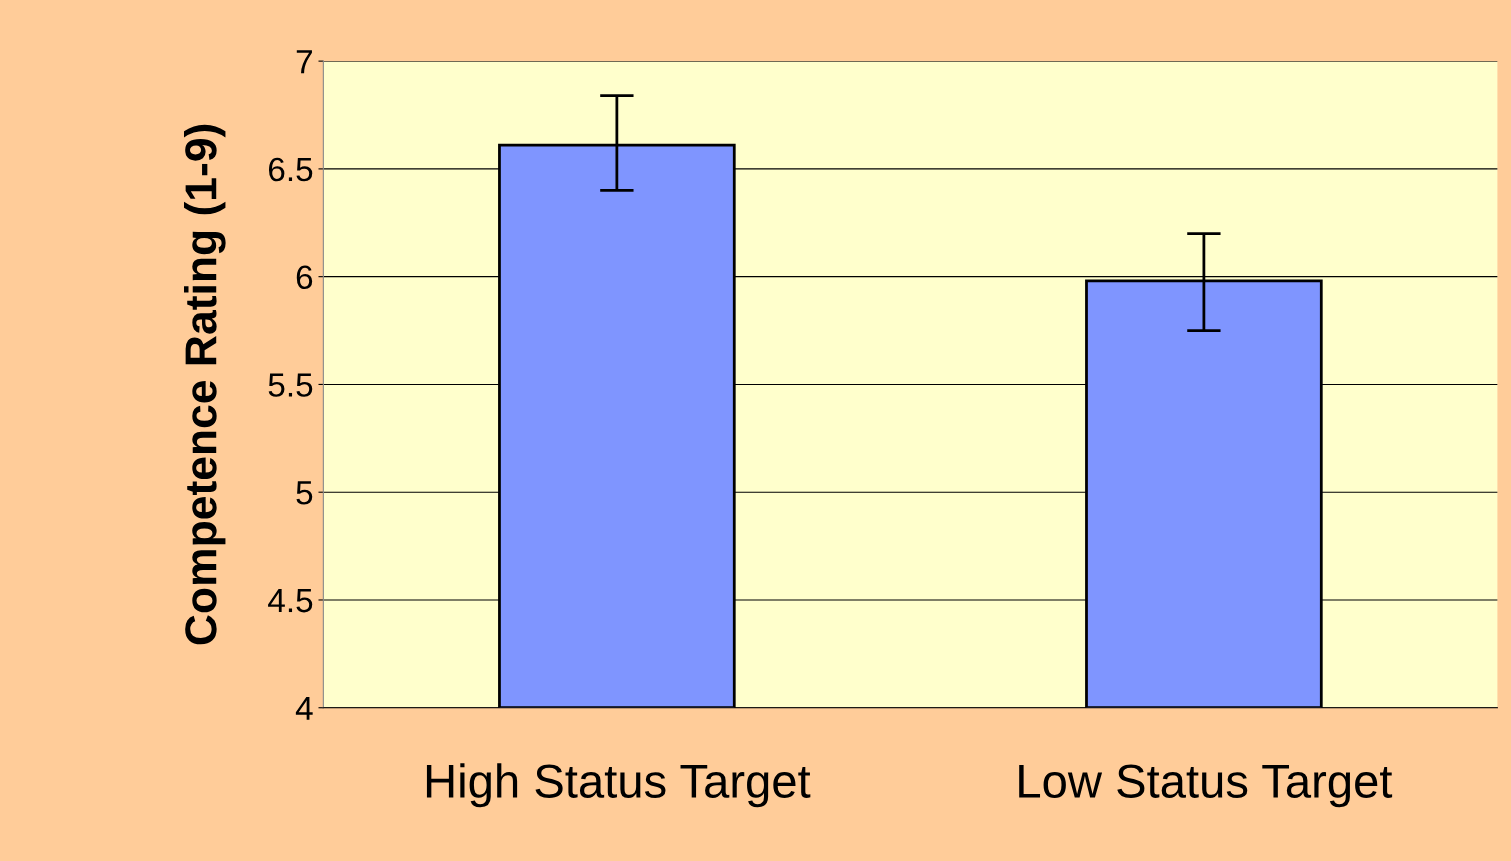  Describe the element at coordinates (1206, 786) in the screenshot. I see `x-tick-label: Low Status Target` at that location.